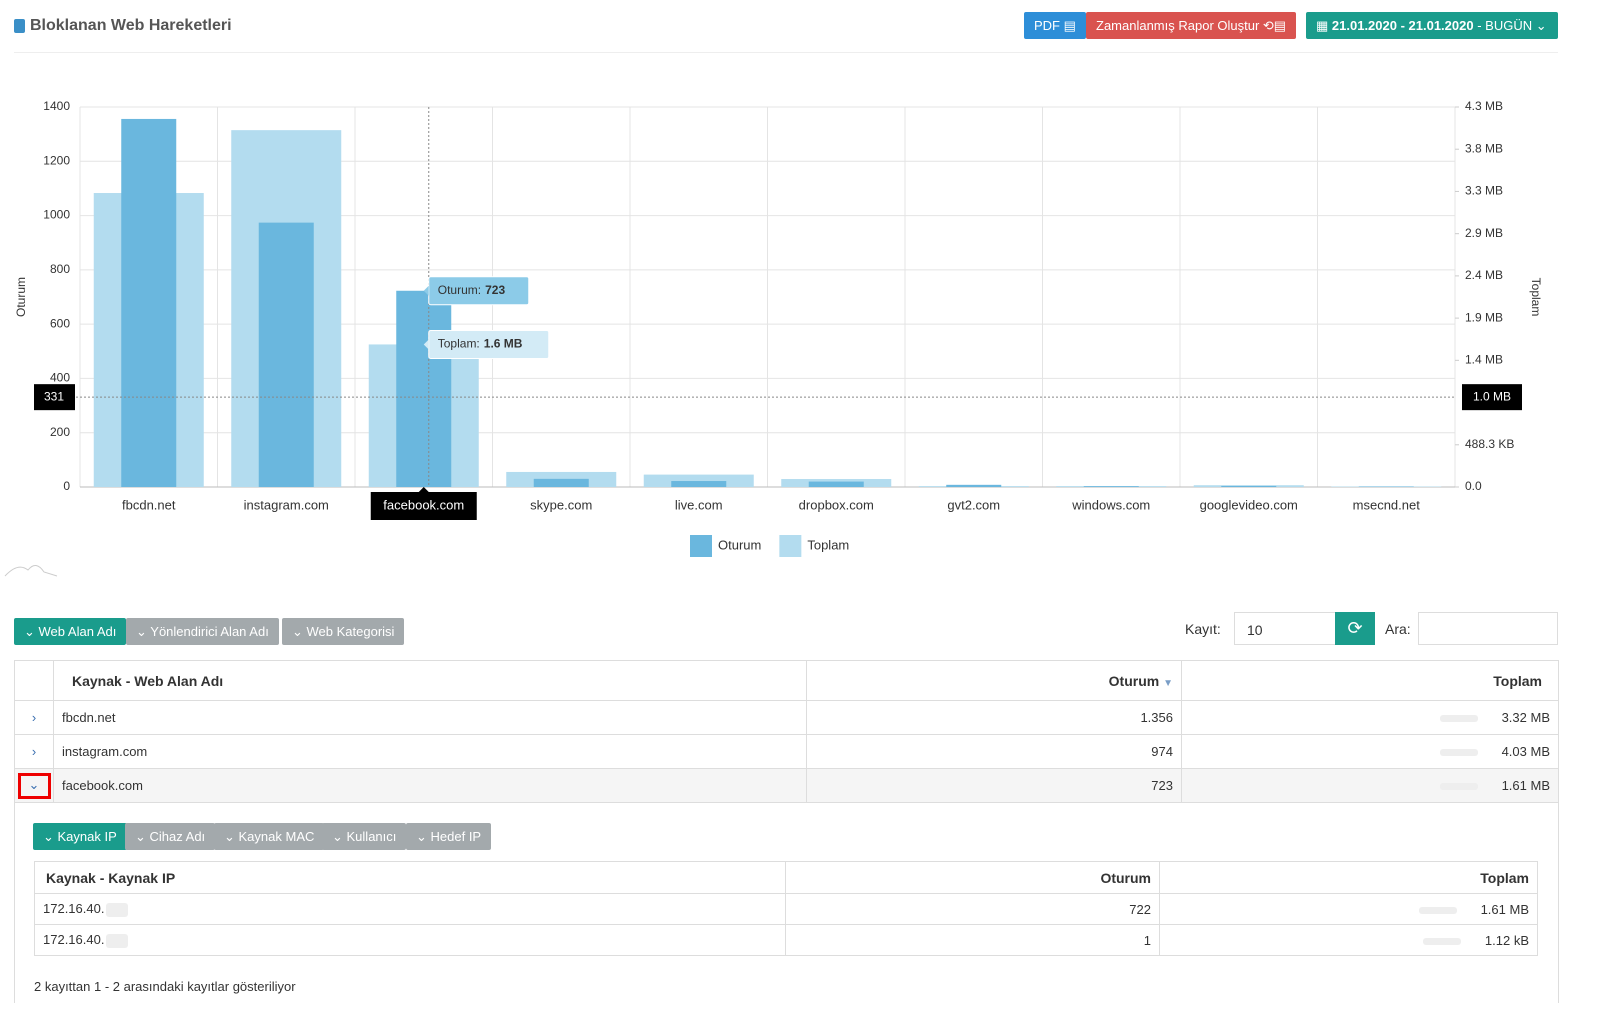  What do you see at coordinates (430, 785) in the screenshot?
I see `cell: facebook.com` at bounding box center [430, 785].